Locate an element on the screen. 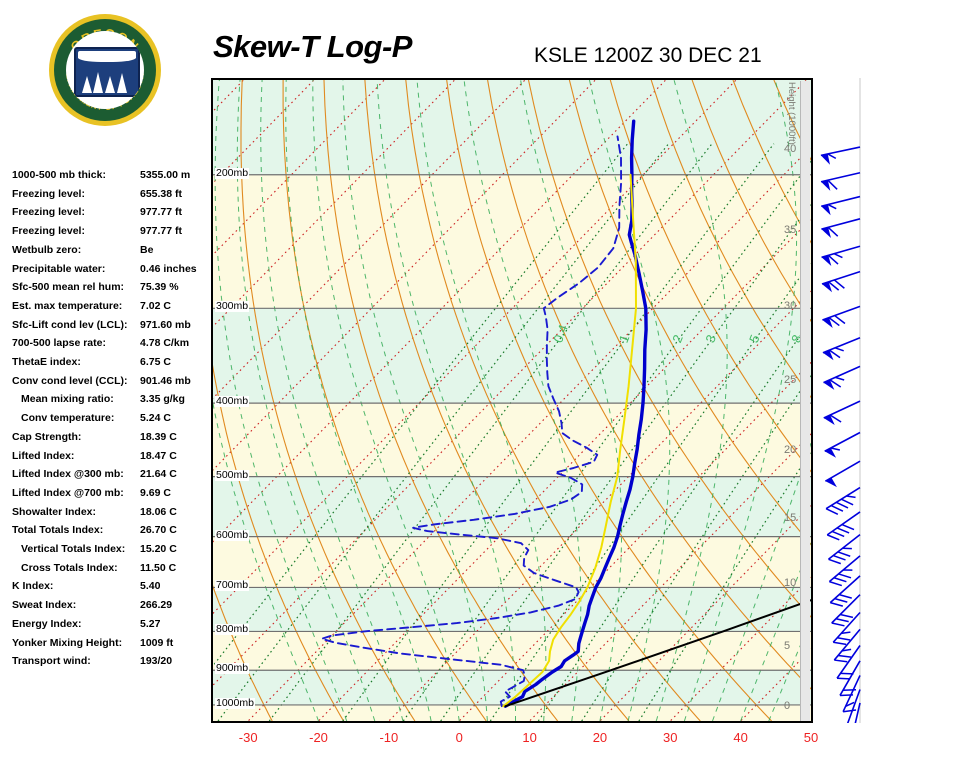  index-label: Sweat Index: is located at coordinates (44, 605).